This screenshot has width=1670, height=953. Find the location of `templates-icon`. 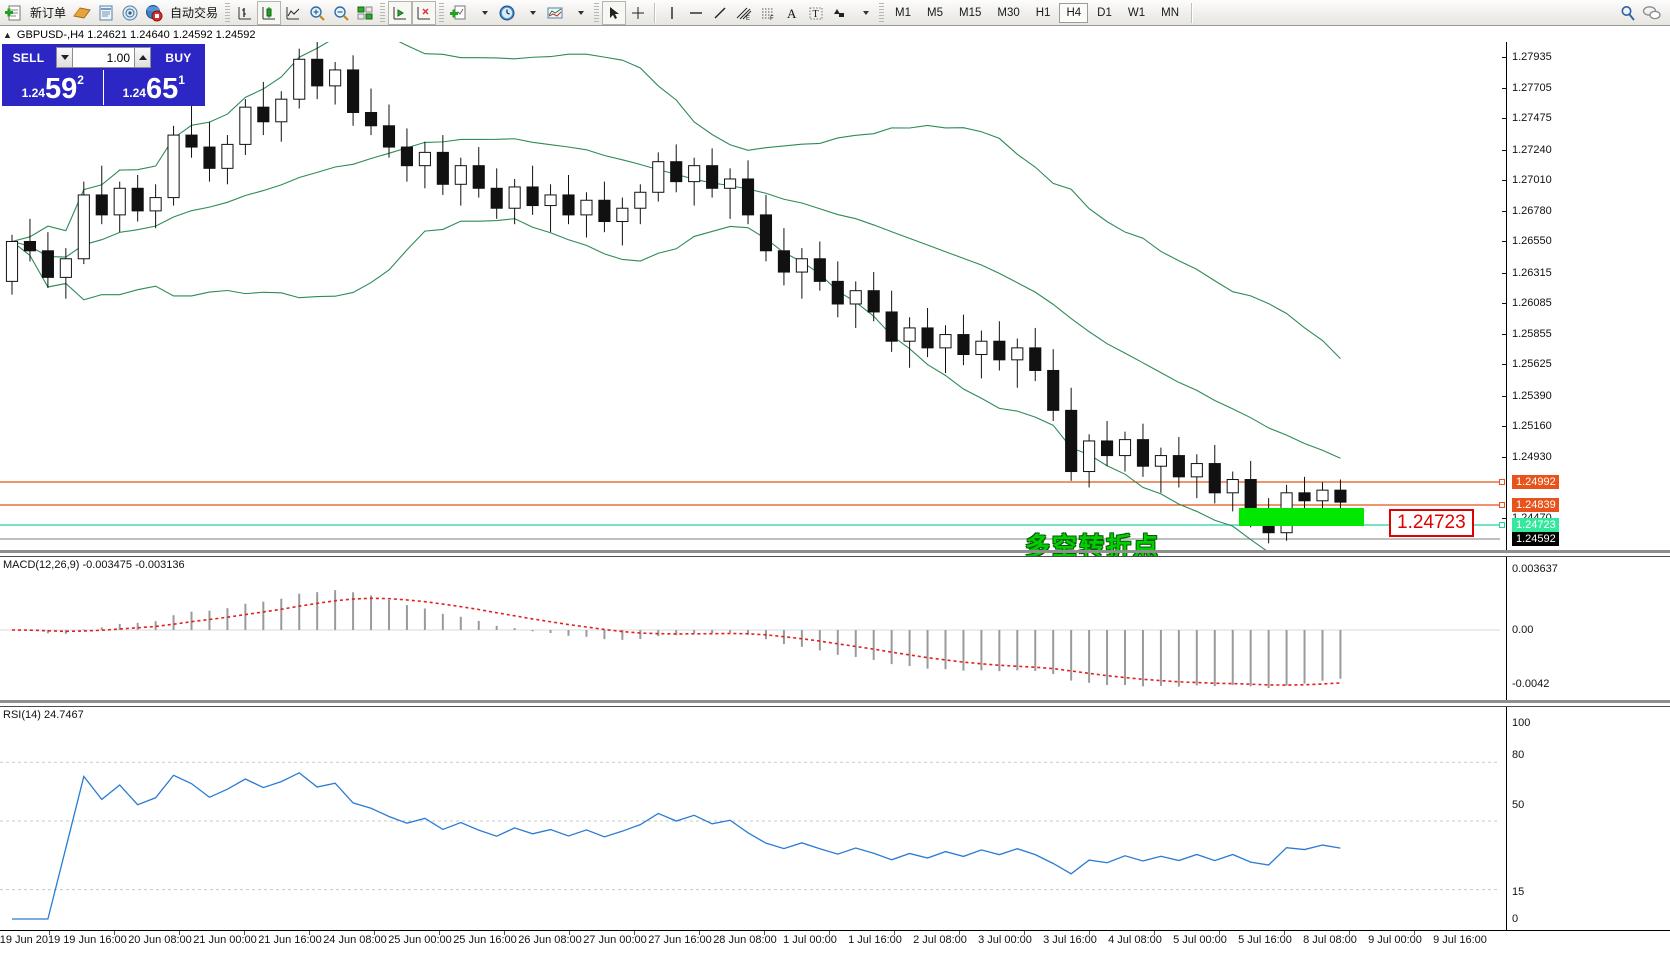

templates-icon is located at coordinates (555, 13).